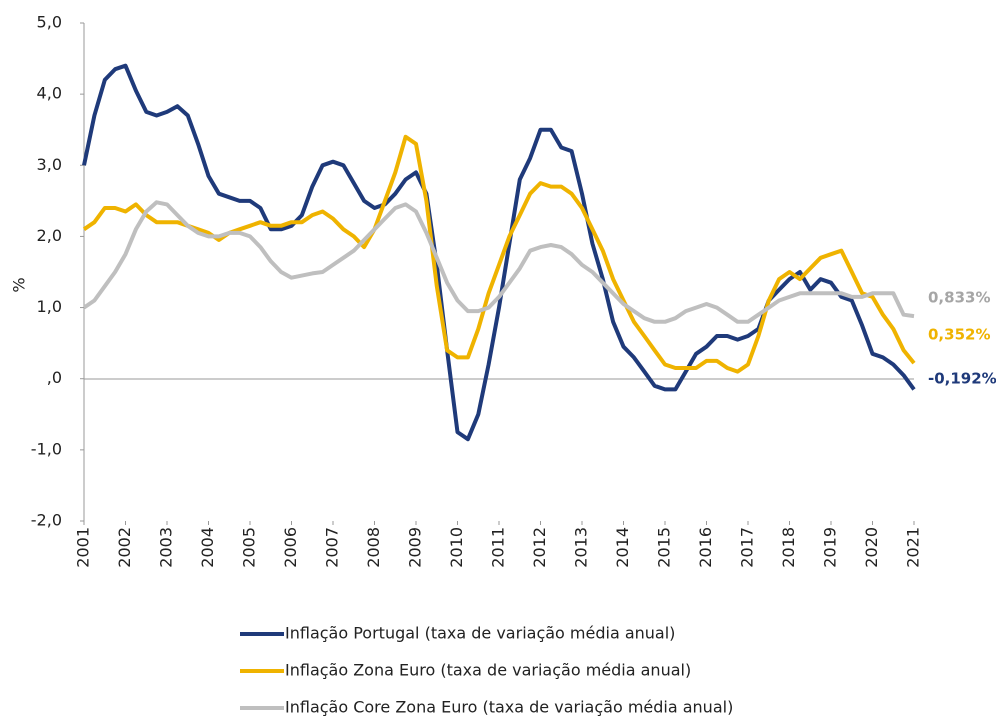  What do you see at coordinates (46, 448) in the screenshot?
I see `y-tick-label: -1,0` at bounding box center [46, 448].